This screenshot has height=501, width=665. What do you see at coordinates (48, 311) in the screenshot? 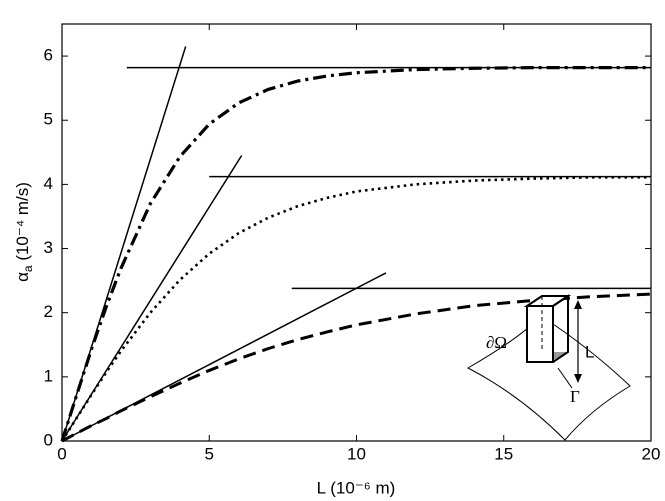
I see `y-tick-label: 2` at bounding box center [48, 311].